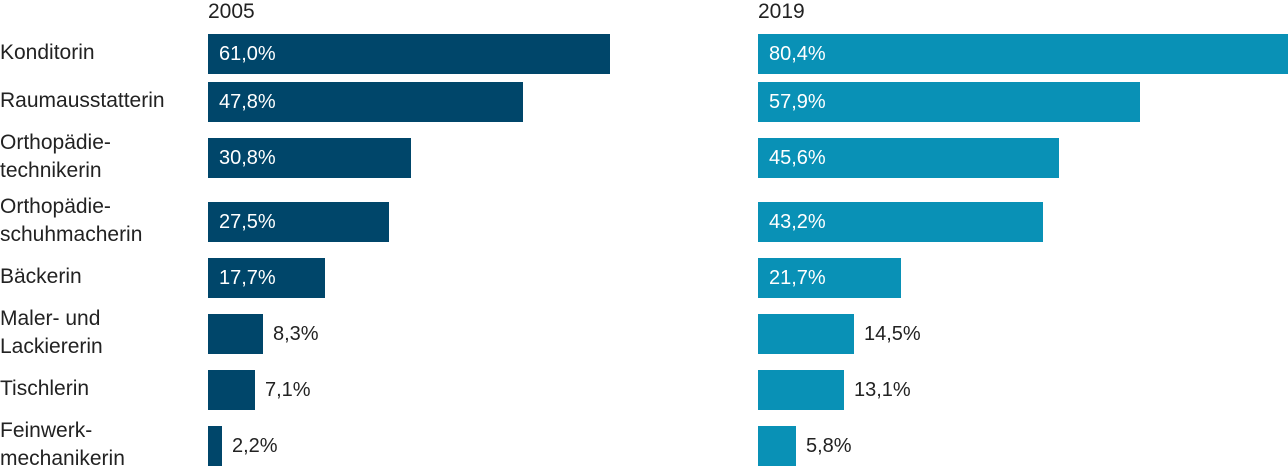 This screenshot has width=1288, height=473. What do you see at coordinates (247, 102) in the screenshot?
I see `data-label-2005-1: 47,8%` at bounding box center [247, 102].